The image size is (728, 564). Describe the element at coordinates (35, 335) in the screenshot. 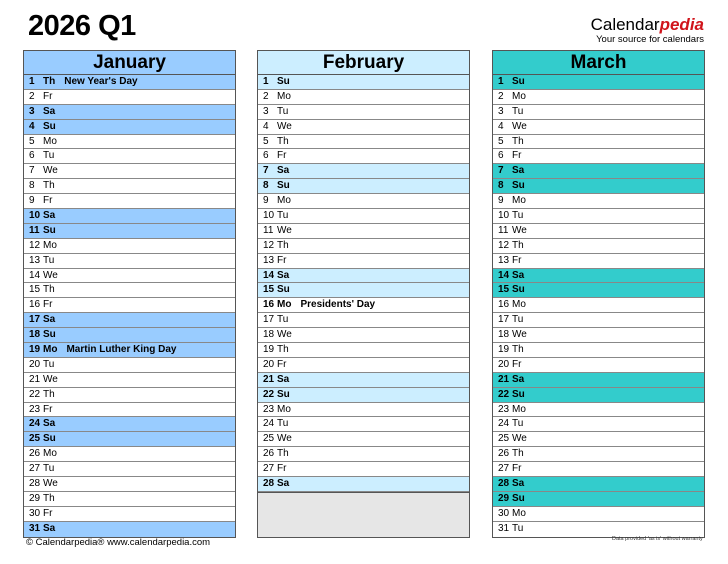

I see `day-number: 18` at that location.